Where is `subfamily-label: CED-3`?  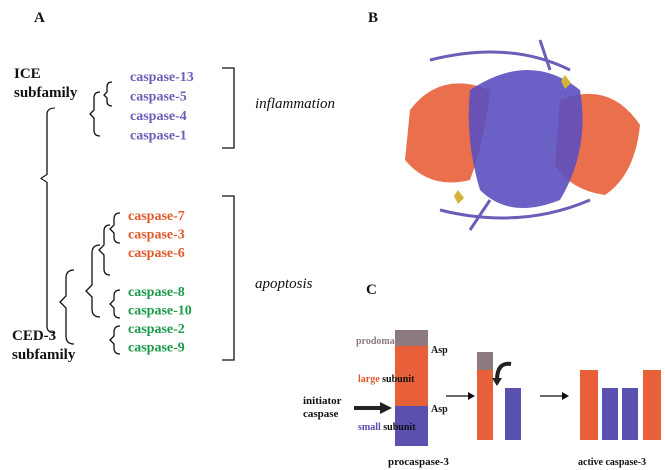 subfamily-label: CED-3 is located at coordinates (34, 336).